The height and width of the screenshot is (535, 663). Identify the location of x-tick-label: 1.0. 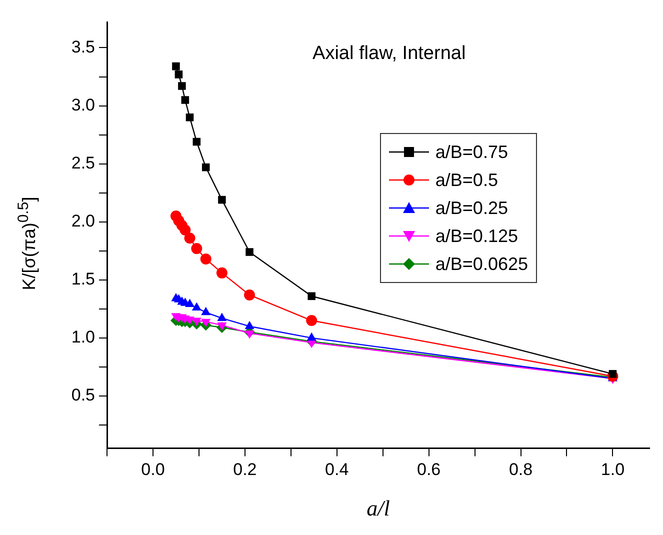
(612, 470).